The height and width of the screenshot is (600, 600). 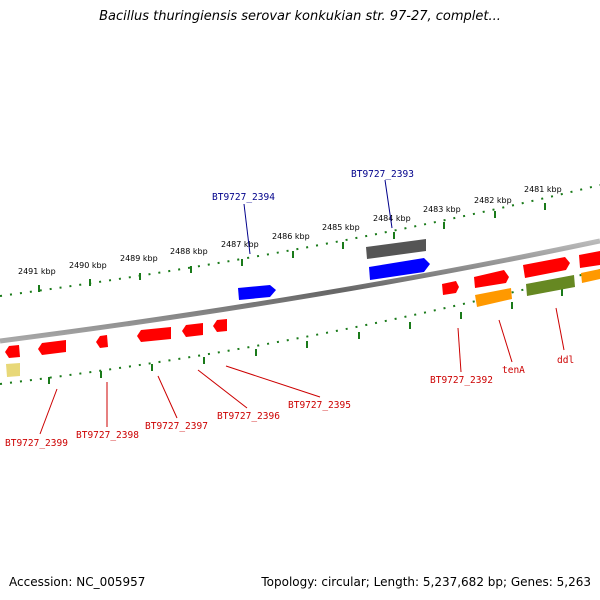 I want to click on reverse-gene-label: BT9727_2398, so click(x=107, y=435).